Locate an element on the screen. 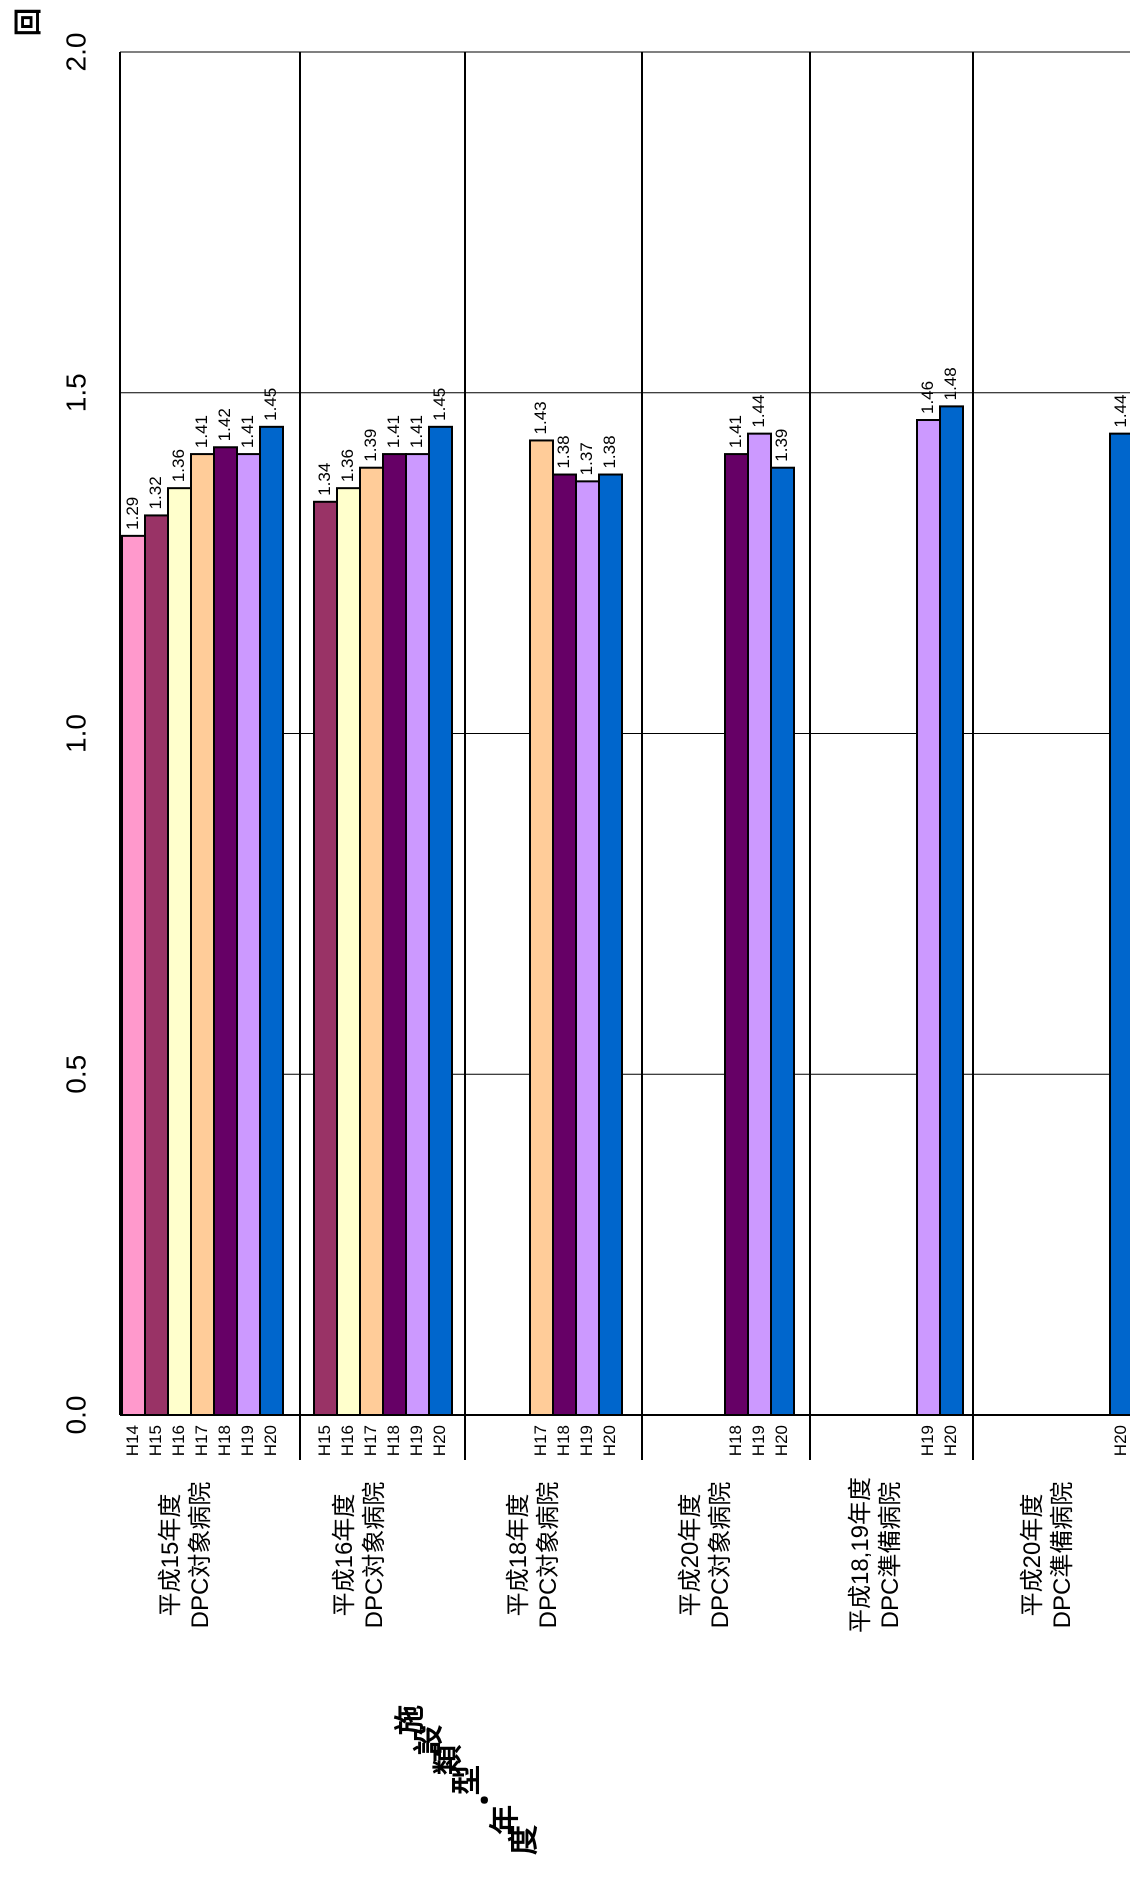 This screenshot has height=1883, width=1130. group-label: 平成18,19年度 DPC準備病院 is located at coordinates (875, 1555).